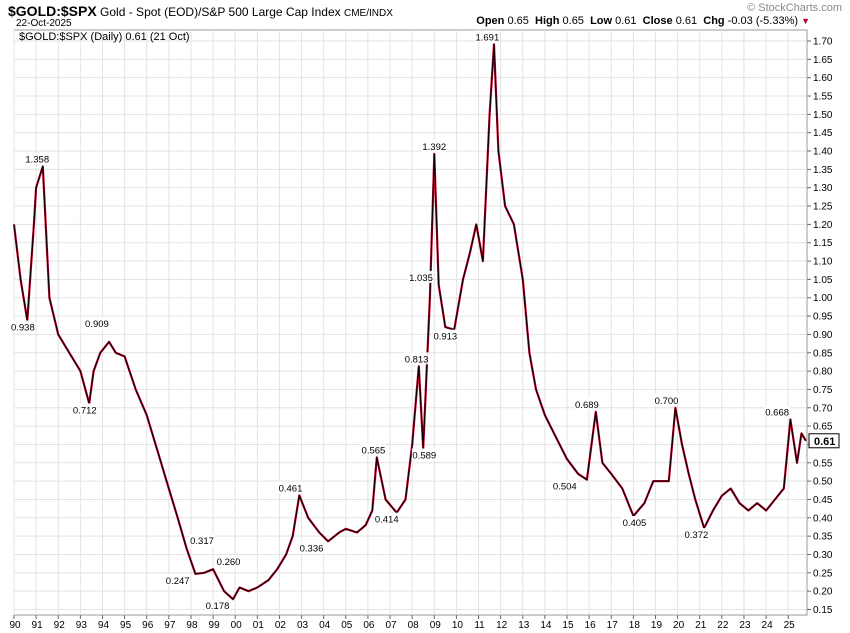 This screenshot has width=850, height=633. Describe the element at coordinates (823, 500) in the screenshot. I see `y-tick-label: 0.45` at that location.